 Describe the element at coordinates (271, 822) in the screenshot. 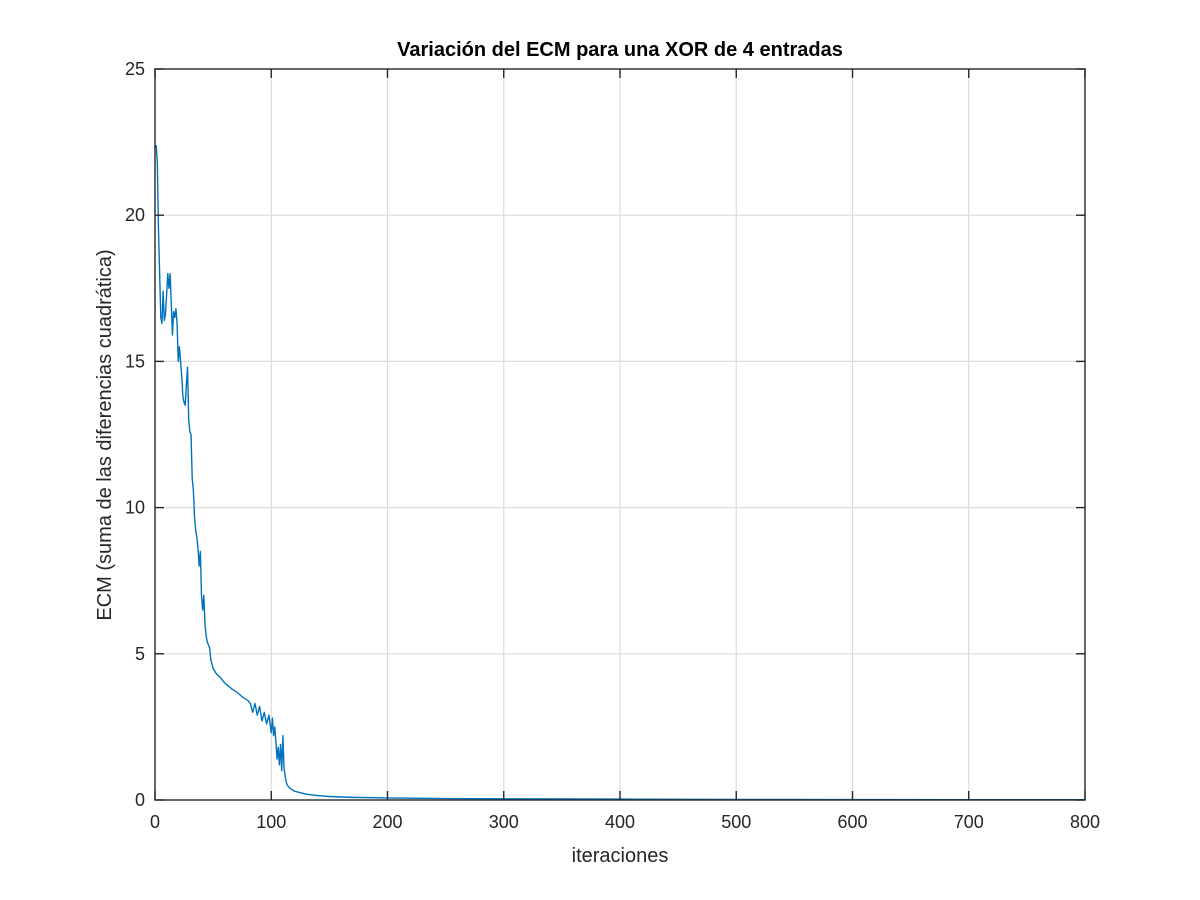

I see `x-tick-label: 100` at that location.